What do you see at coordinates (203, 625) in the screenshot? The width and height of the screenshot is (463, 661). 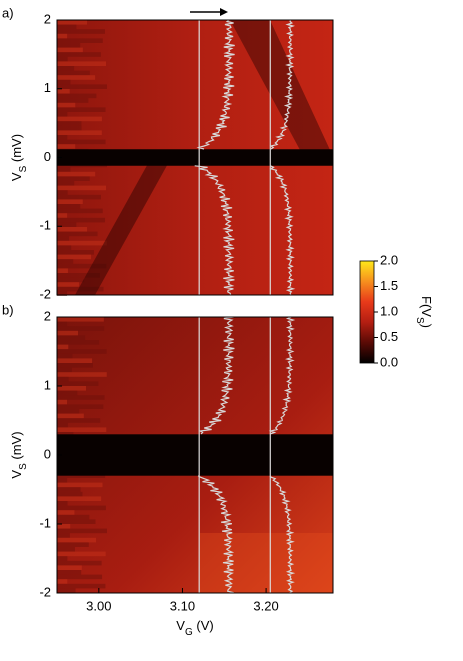 I see `x-axis-label-part: (V)` at bounding box center [203, 625].